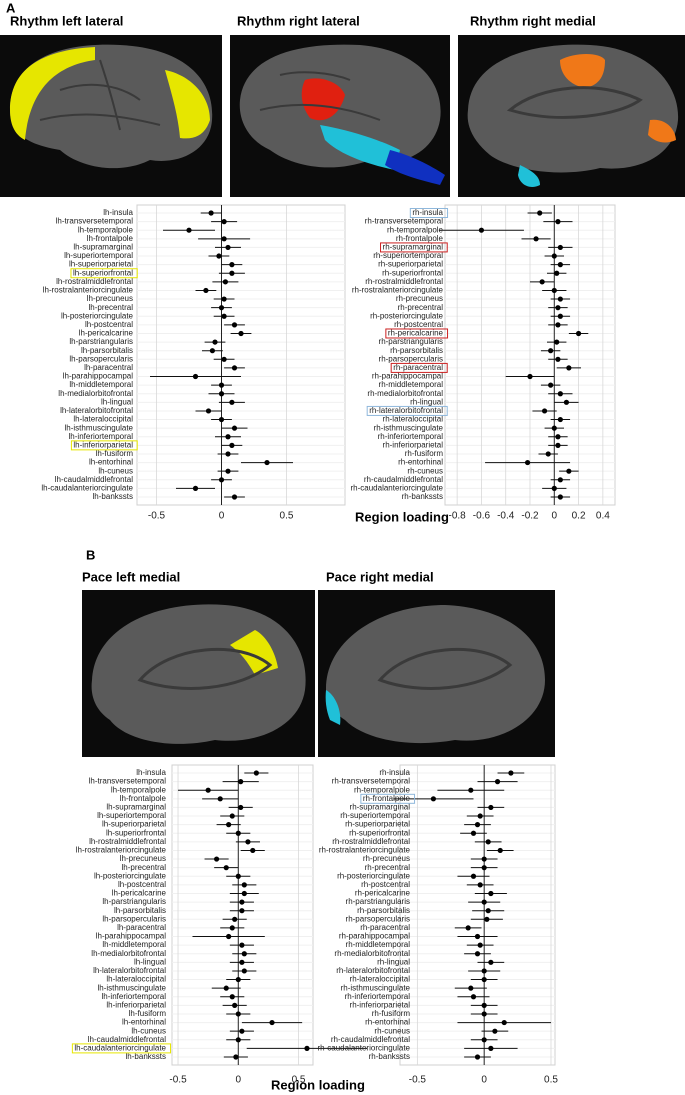 Image resolution: width=685 pixels, height=1095 pixels. What do you see at coordinates (413, 419) in the screenshot?
I see `y-tick-label: rh-lateraloccipital` at bounding box center [413, 419].